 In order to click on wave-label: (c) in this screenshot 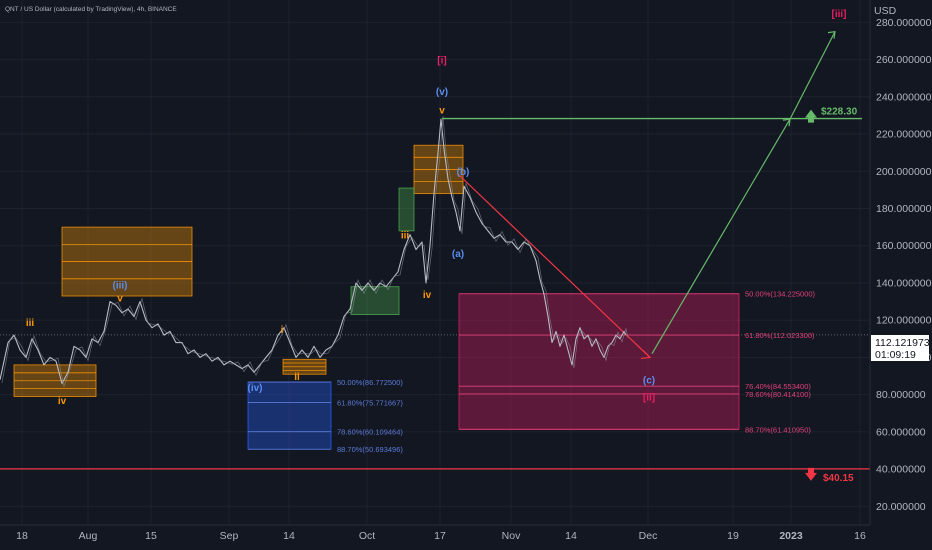, I will do `click(649, 381)`.